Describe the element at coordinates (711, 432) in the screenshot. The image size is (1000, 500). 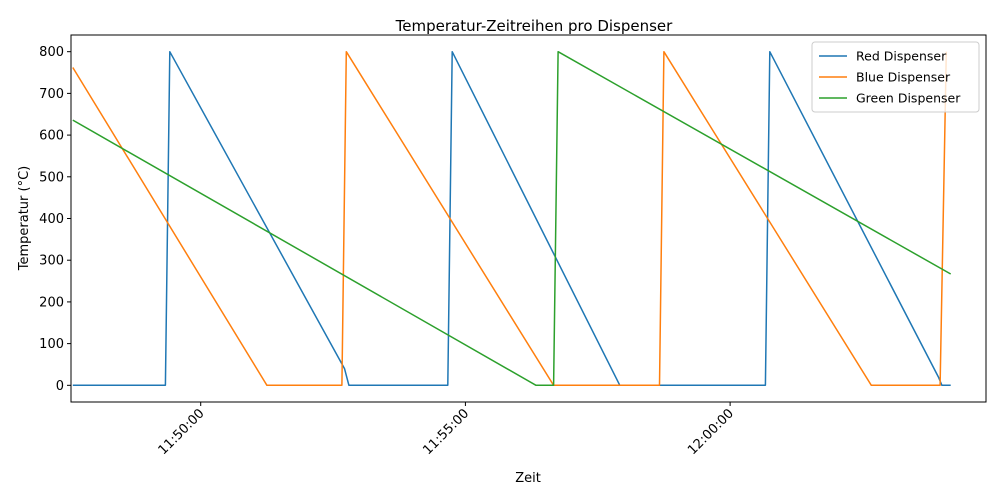
I see `x-tick-label: 12:00:00` at that location.